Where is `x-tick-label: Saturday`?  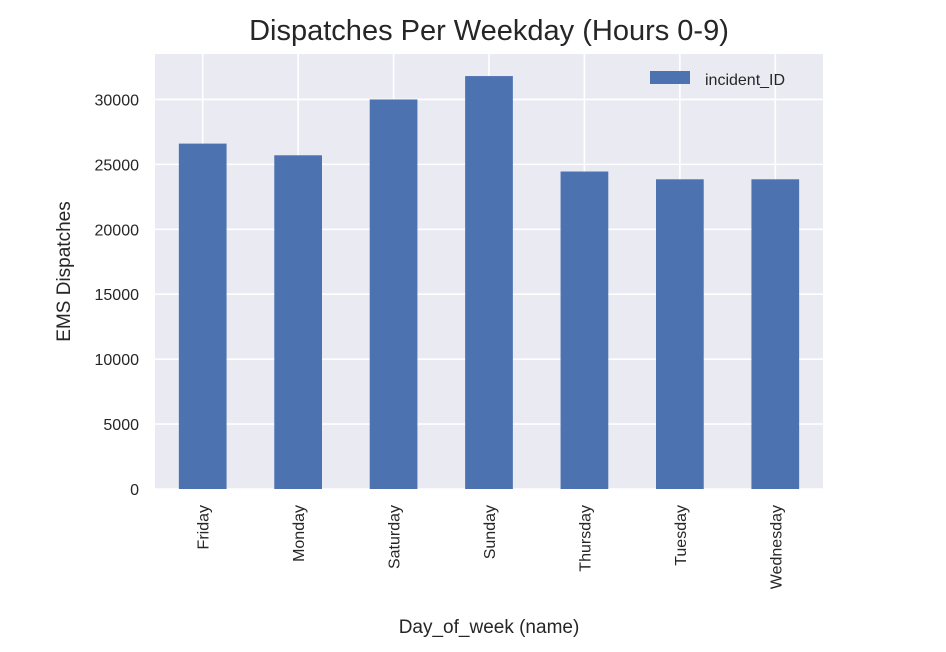
x-tick-label: Saturday is located at coordinates (395, 537).